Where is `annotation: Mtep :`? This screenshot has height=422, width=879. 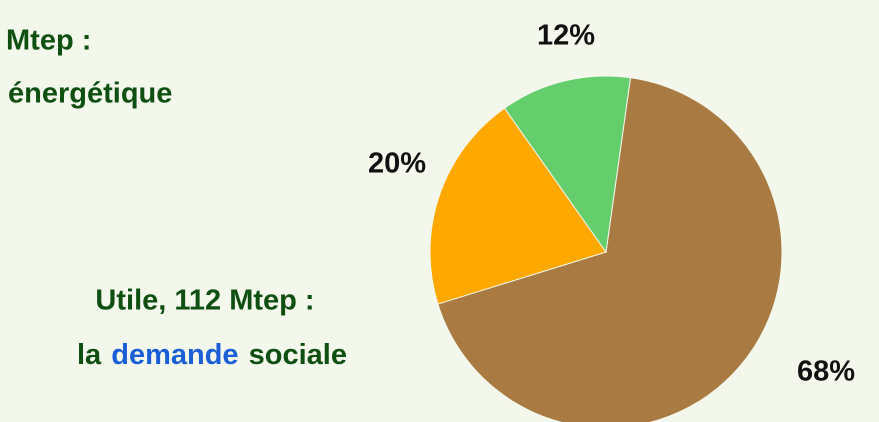 annotation: Mtep : is located at coordinates (48, 41).